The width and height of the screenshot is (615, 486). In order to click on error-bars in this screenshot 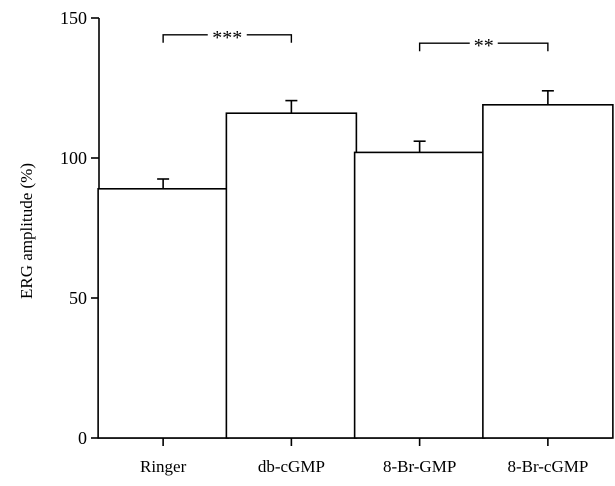, I will do `click(355, 139)`.